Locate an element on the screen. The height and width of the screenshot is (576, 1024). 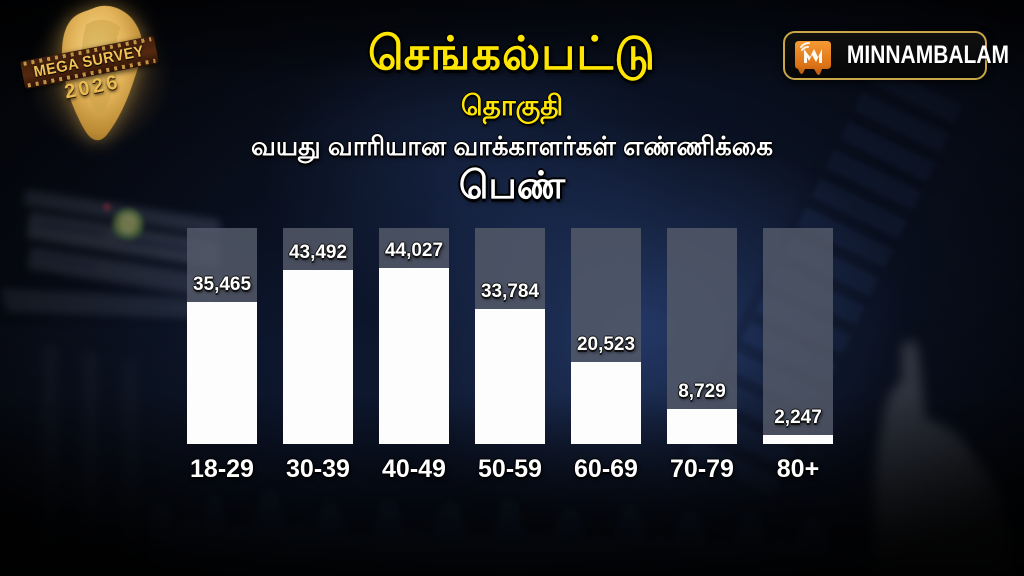
bar-group: 44,027 40-49 is located at coordinates (414, 356).